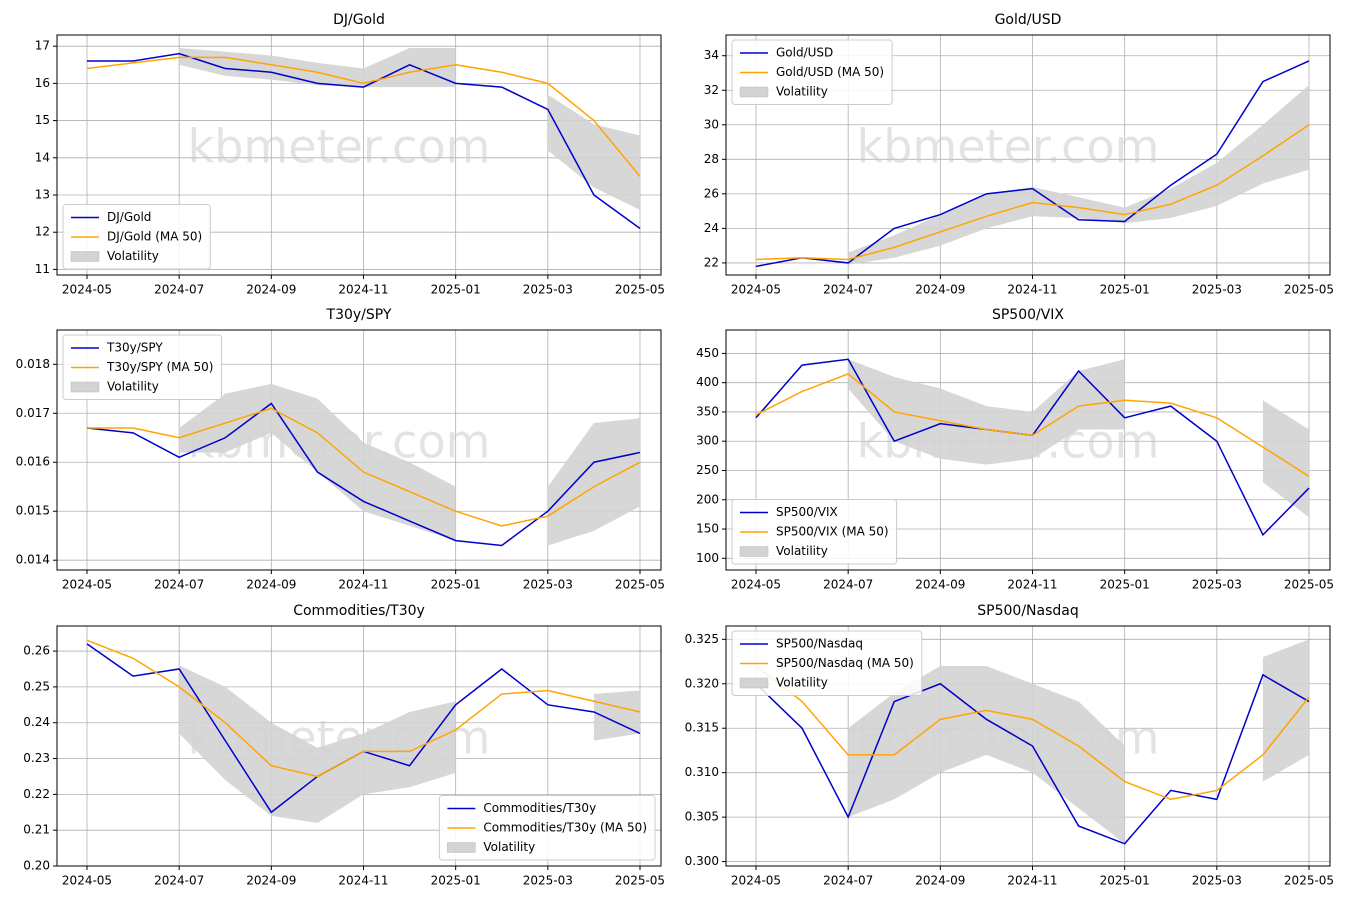  I want to click on legend: T30y/SPY T30y/SPY (MA 50) Volatility, so click(142, 367).